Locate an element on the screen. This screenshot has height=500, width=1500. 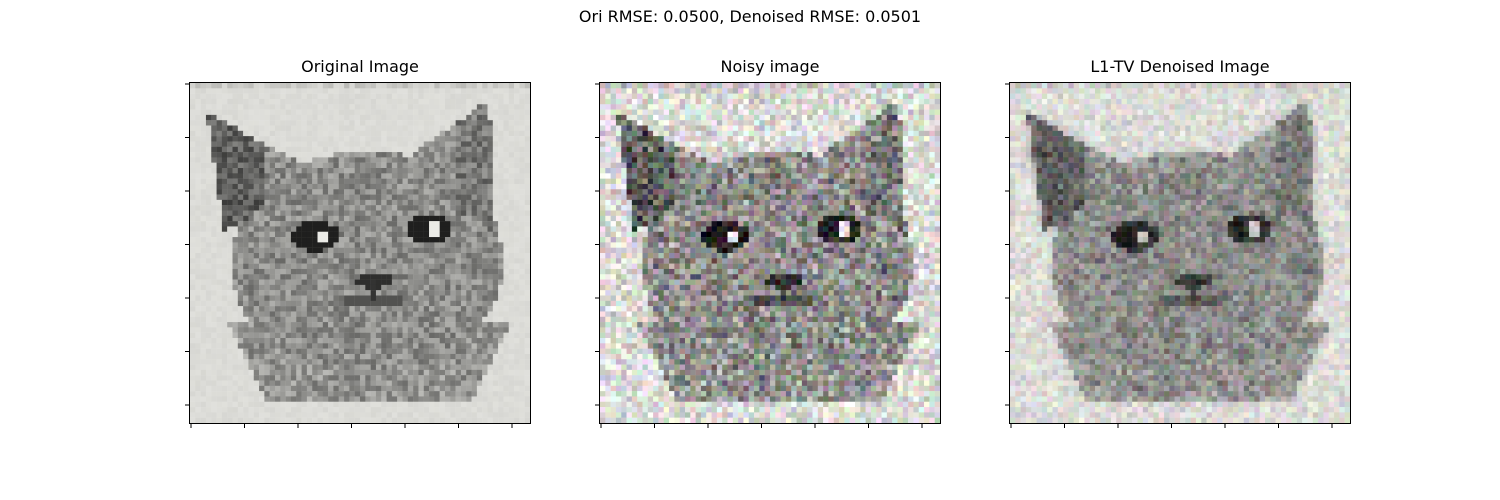
panel-title-denoised: L1-TV Denoised Image is located at coordinates (1180, 66).